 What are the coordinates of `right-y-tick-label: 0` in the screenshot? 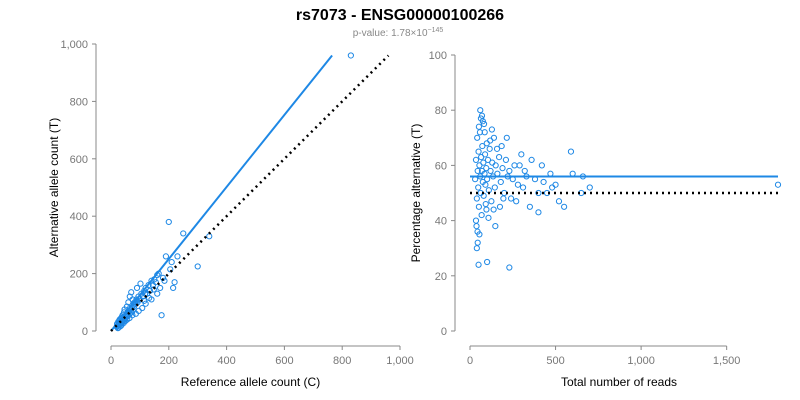 It's located at (444, 332).